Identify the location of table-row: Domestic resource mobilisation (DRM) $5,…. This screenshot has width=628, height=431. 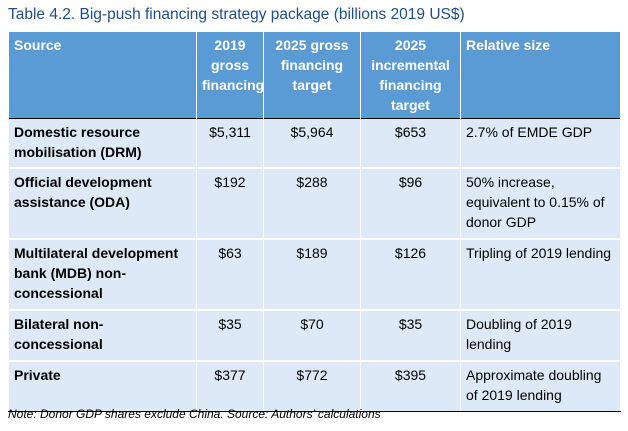
(314, 143).